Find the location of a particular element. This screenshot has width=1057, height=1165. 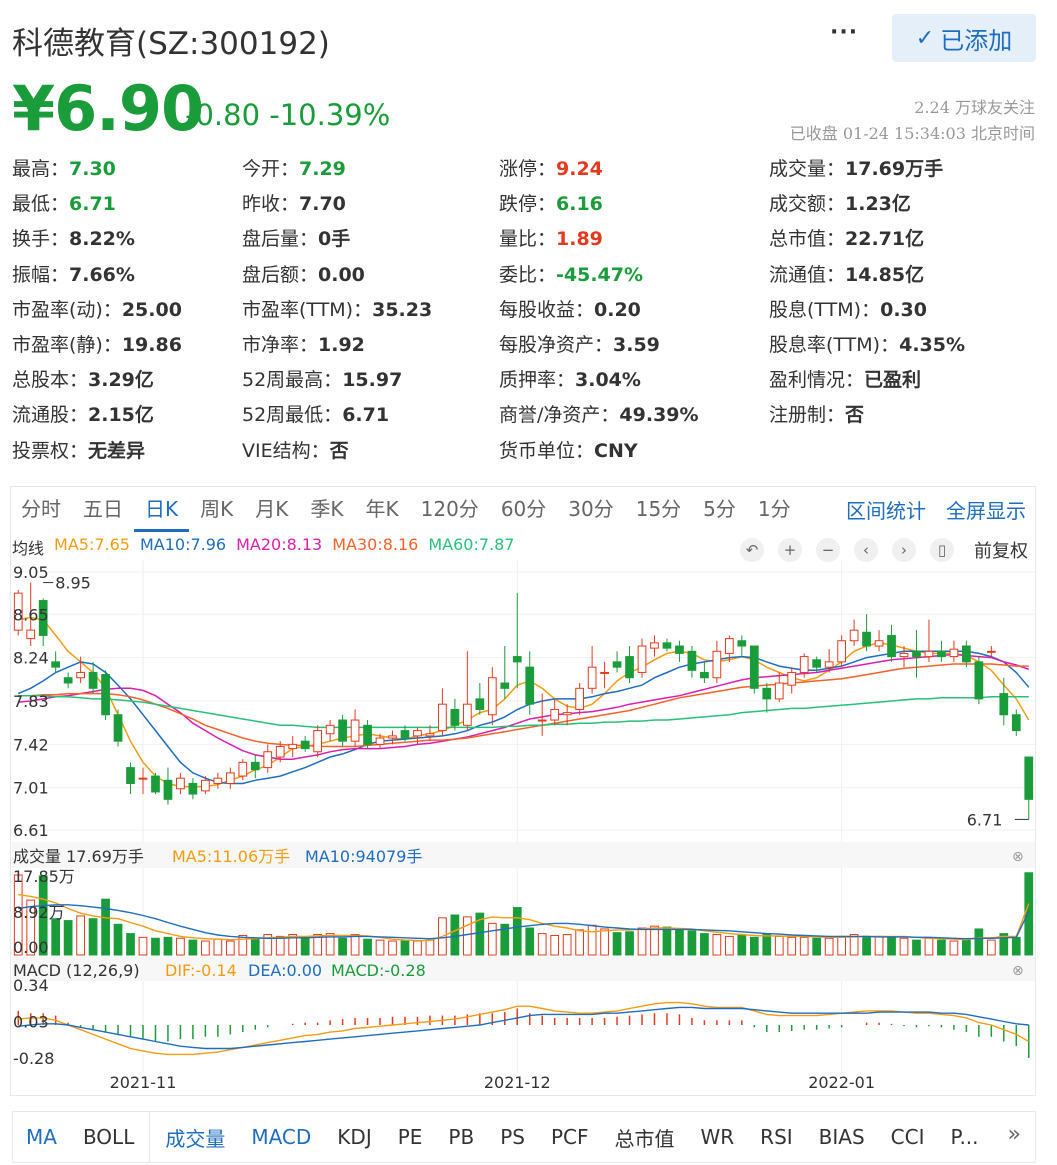

y-tick-label: 8.24 is located at coordinates (31, 658).